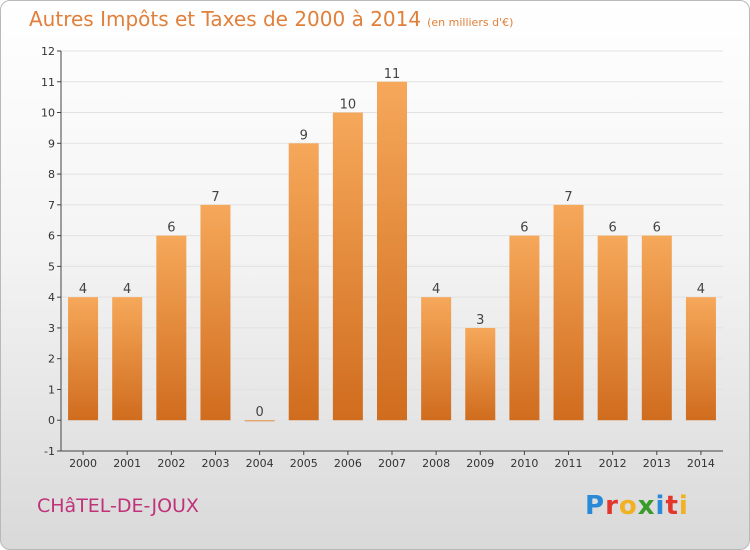 The image size is (750, 550). What do you see at coordinates (48, 113) in the screenshot?
I see `y-tick-label: 10` at bounding box center [48, 113].